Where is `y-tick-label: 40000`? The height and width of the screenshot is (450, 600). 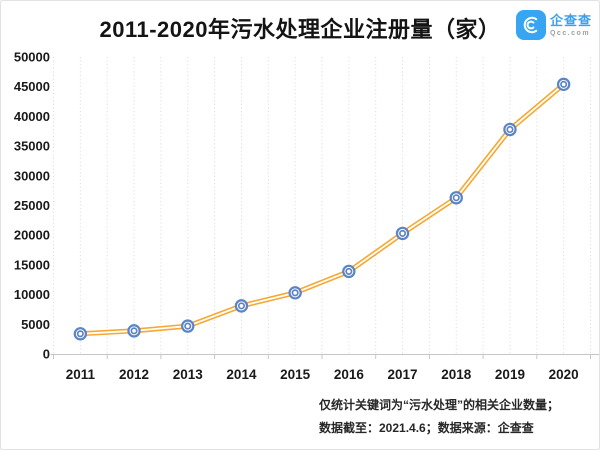 y-tick-label: 40000 is located at coordinates (32, 116).